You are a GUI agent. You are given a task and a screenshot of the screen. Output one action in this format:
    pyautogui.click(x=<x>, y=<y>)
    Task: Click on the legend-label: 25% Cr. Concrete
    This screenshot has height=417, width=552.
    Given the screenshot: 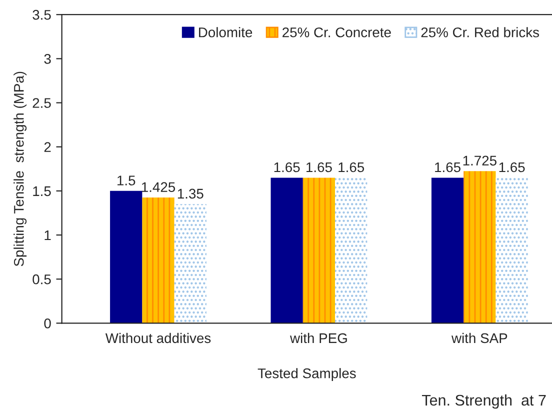 What is the action you would take?
    pyautogui.click(x=336, y=32)
    